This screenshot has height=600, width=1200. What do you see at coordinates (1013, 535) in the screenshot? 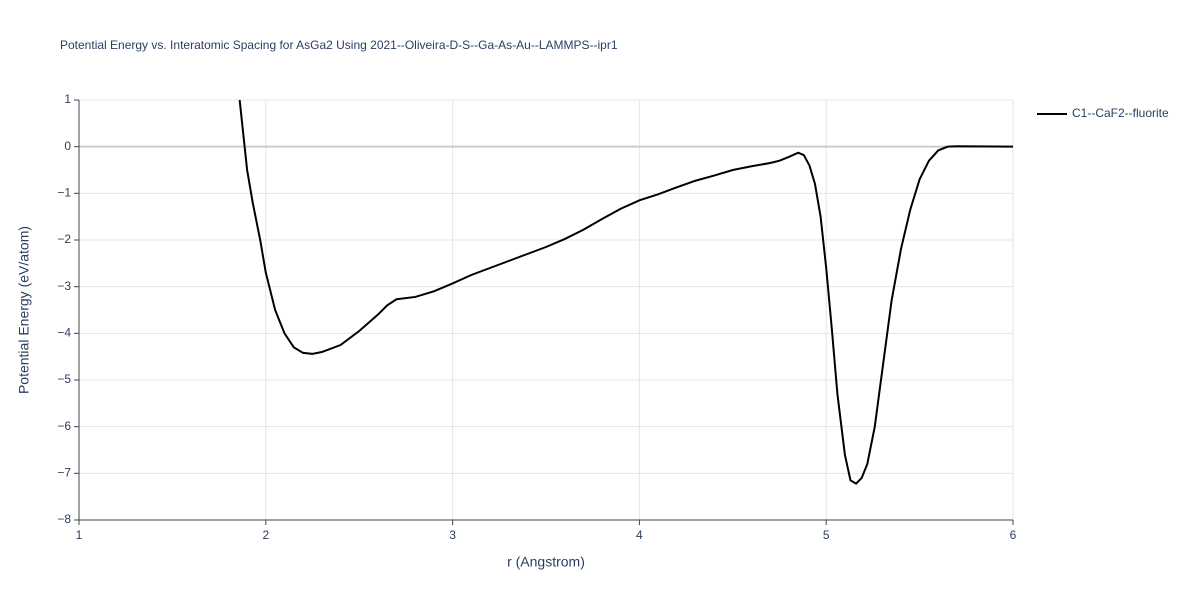
I see `x-tick-label: 6` at bounding box center [1013, 535].